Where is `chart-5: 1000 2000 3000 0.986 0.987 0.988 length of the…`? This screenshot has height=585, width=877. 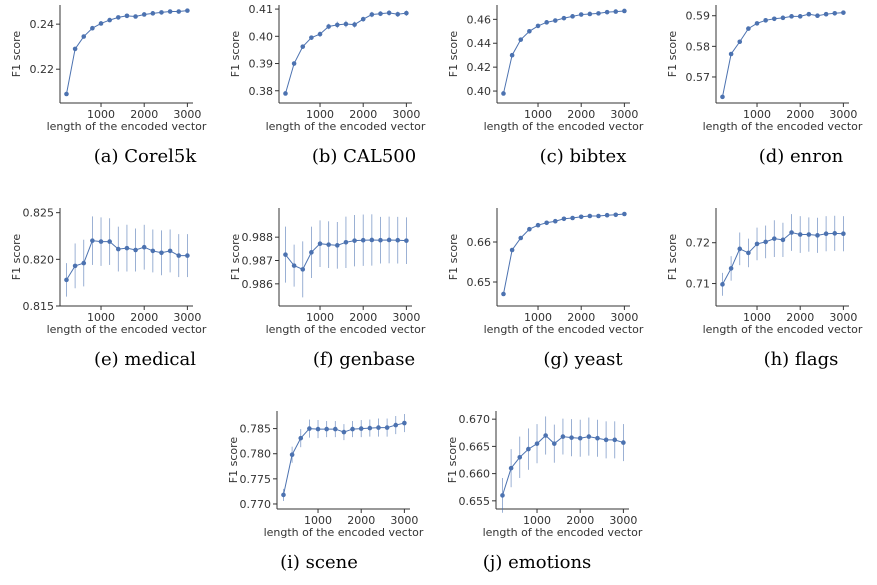
chart-5: 1000 2000 3000 0.986 0.987 0.988 length of the… is located at coordinates (327, 272).